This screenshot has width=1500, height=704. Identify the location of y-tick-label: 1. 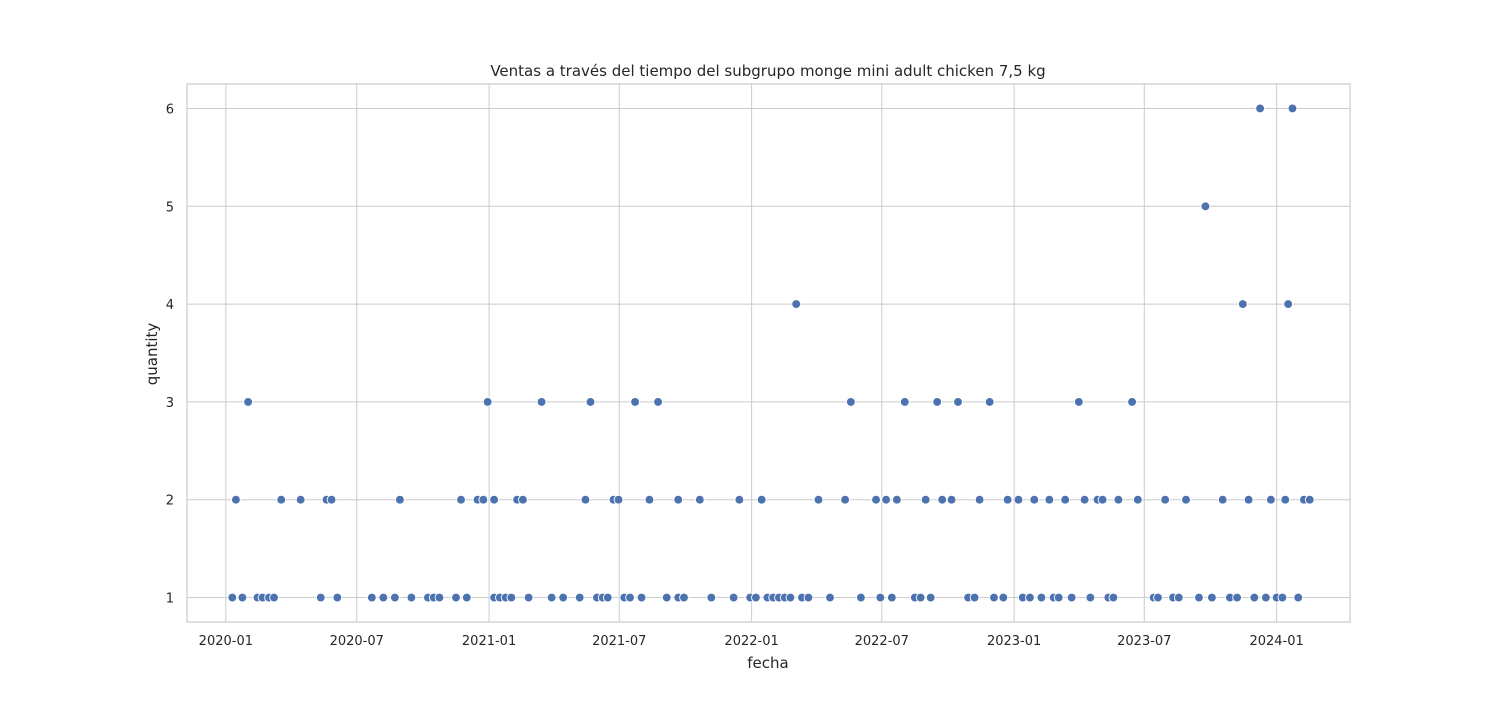
(170, 599).